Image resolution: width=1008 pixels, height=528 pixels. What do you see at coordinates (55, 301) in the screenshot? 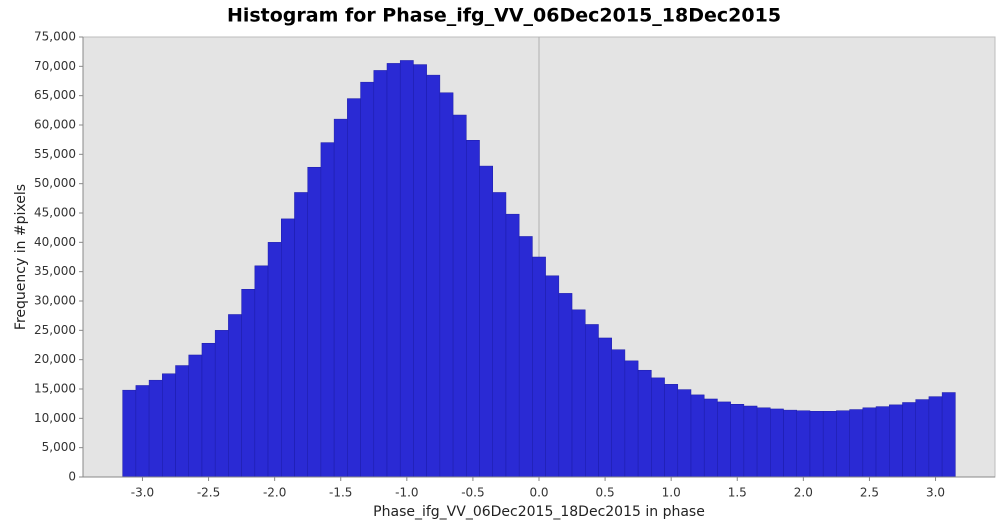
I see `y-tick-label: 30,000` at bounding box center [55, 301].